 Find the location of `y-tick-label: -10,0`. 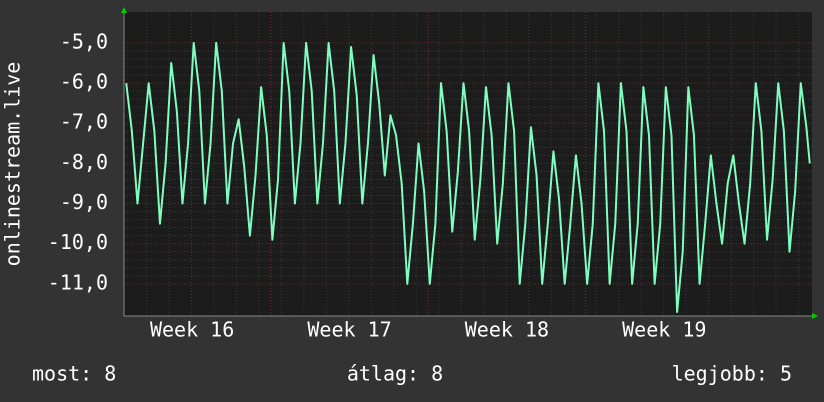

y-tick-label: -10,0 is located at coordinates (78, 242).